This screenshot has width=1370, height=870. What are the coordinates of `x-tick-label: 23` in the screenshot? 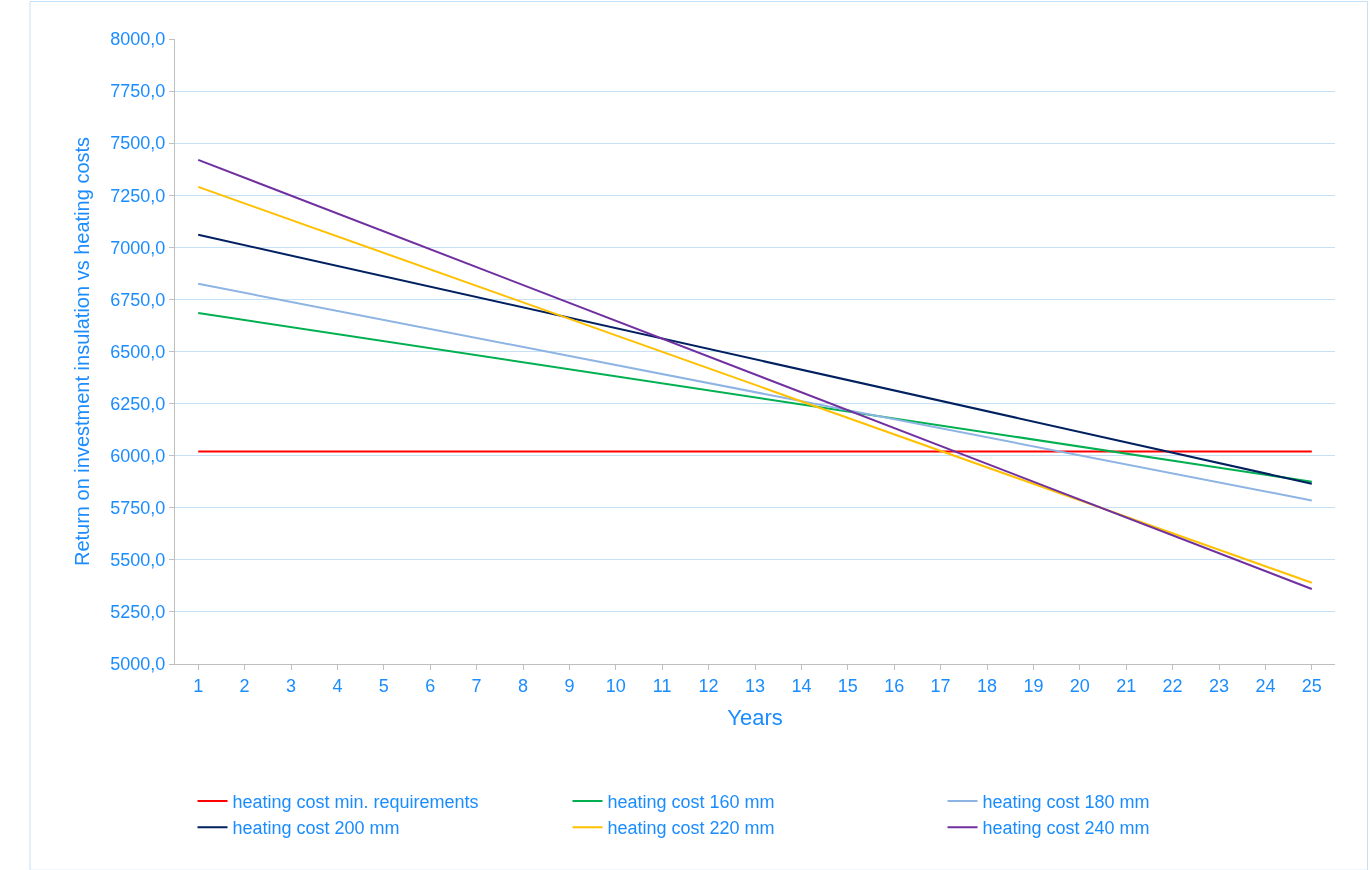 It's located at (1219, 685).